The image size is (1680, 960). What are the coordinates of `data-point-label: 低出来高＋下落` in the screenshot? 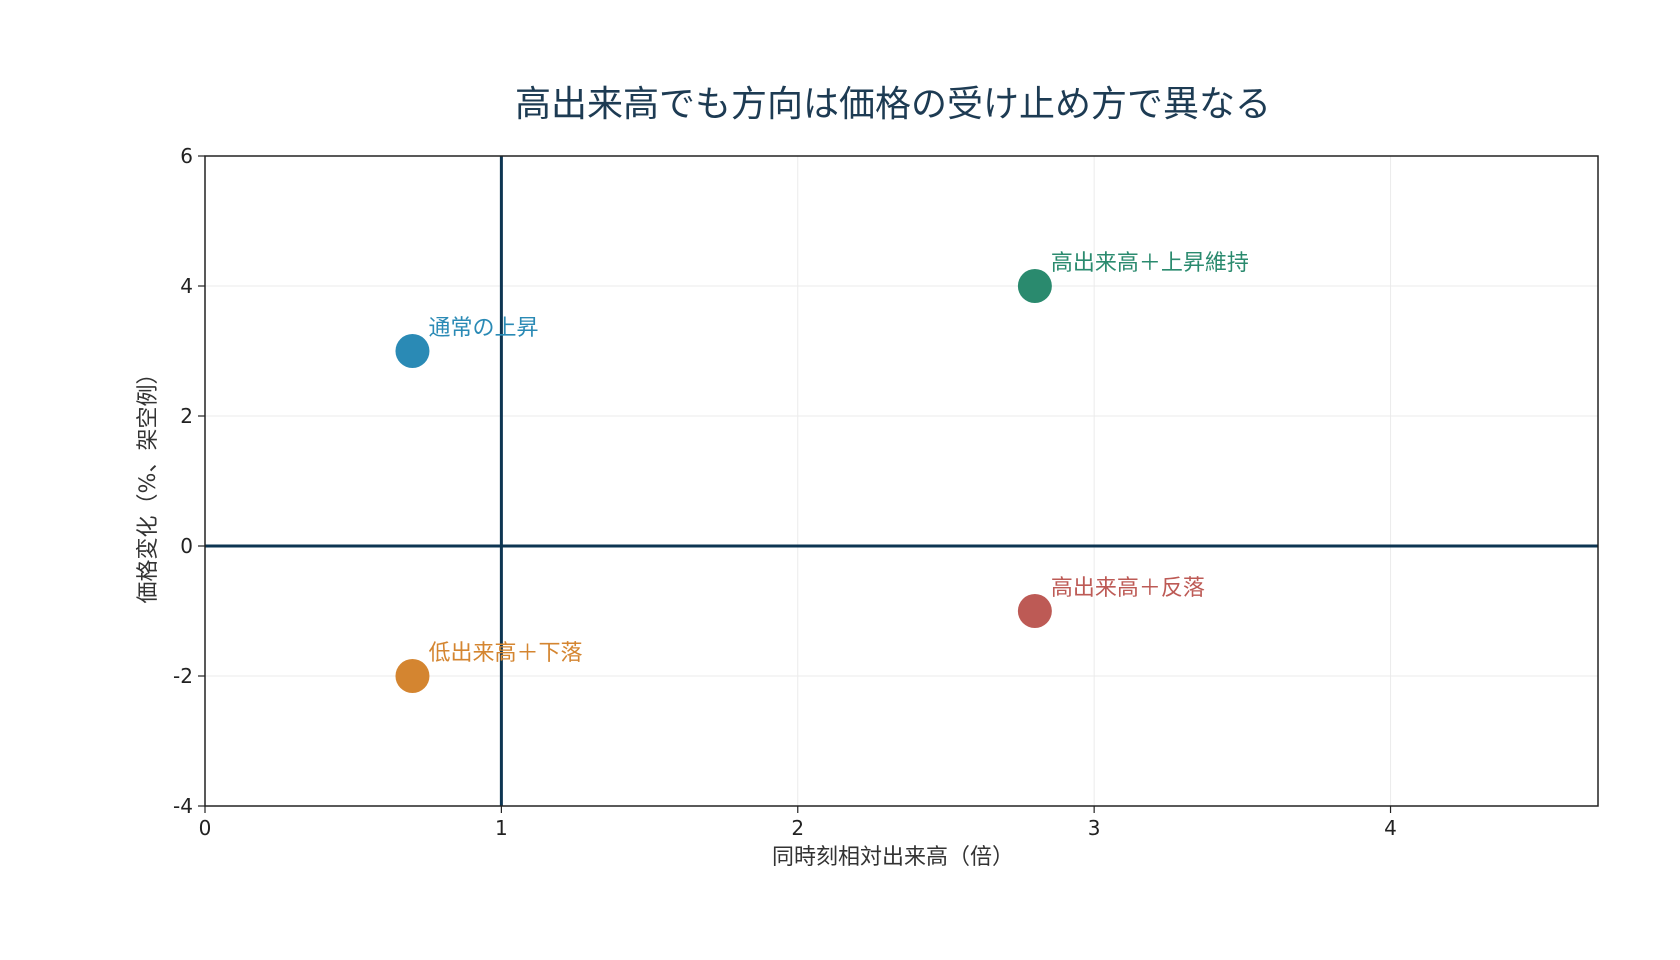 It's located at (505, 653).